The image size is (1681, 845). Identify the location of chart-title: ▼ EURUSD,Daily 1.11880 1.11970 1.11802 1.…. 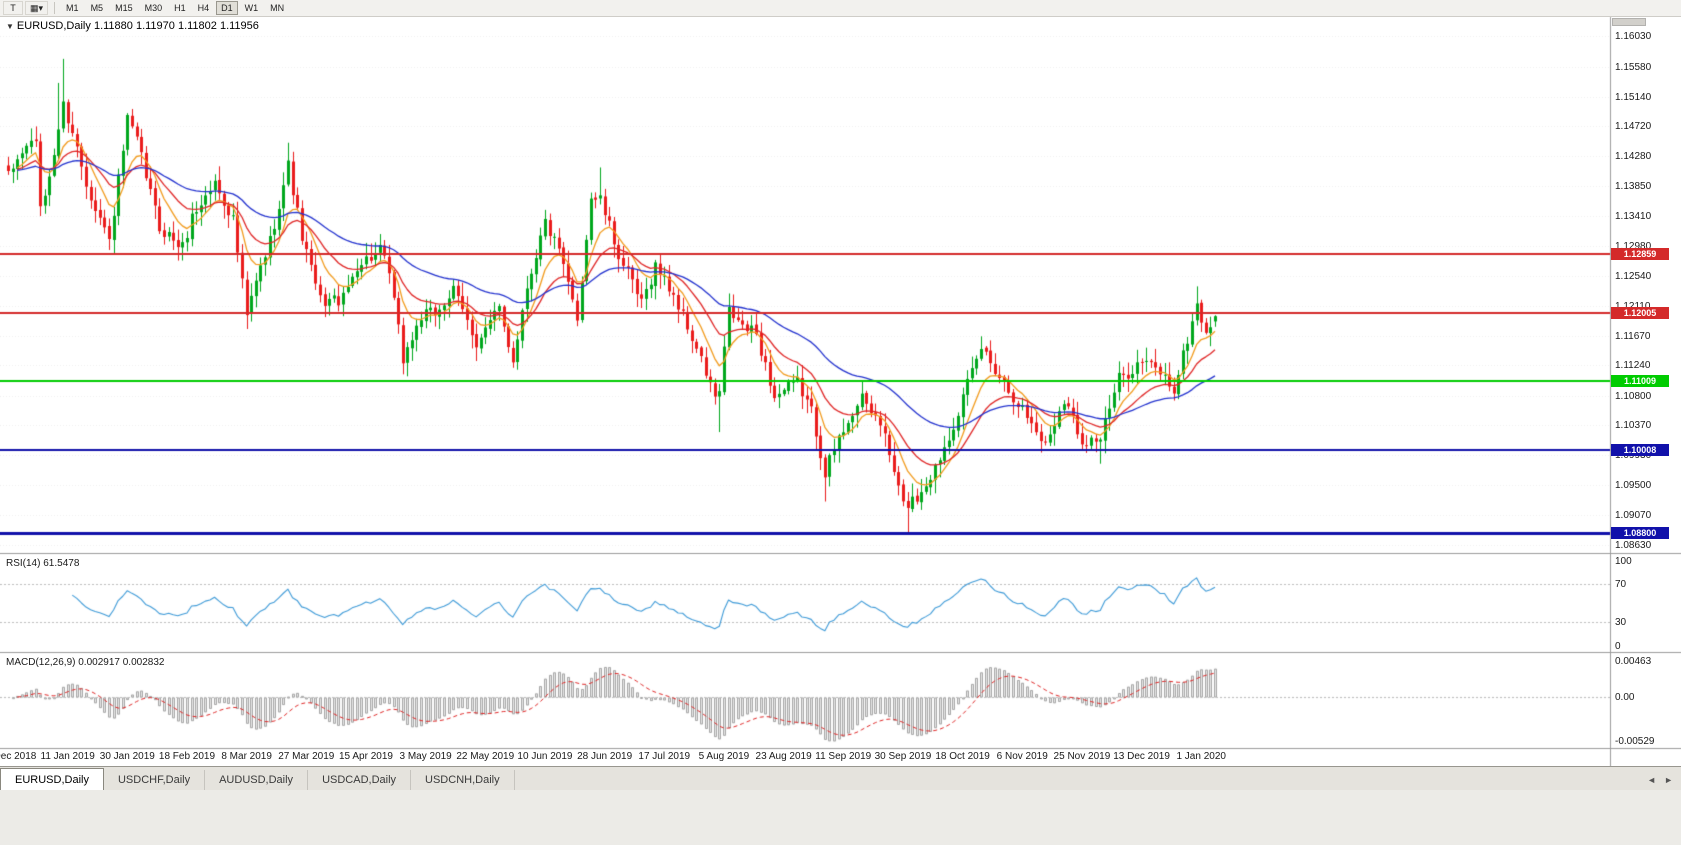
(132, 26).